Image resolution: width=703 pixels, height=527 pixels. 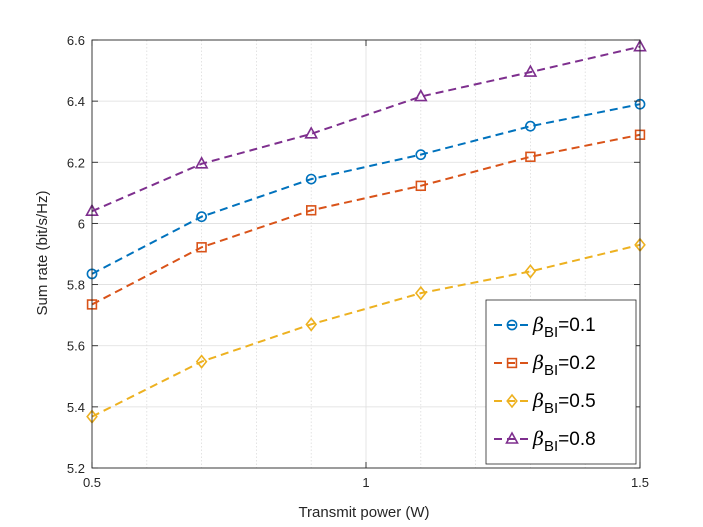 I want to click on y-tick-label: 6, so click(x=81, y=223).